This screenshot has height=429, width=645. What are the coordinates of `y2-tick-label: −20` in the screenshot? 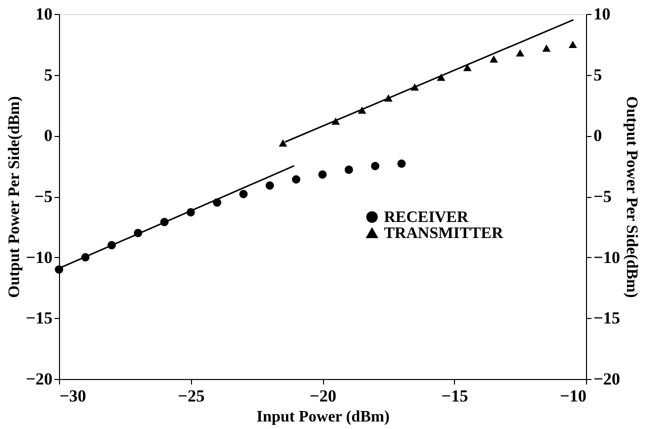 It's located at (607, 379).